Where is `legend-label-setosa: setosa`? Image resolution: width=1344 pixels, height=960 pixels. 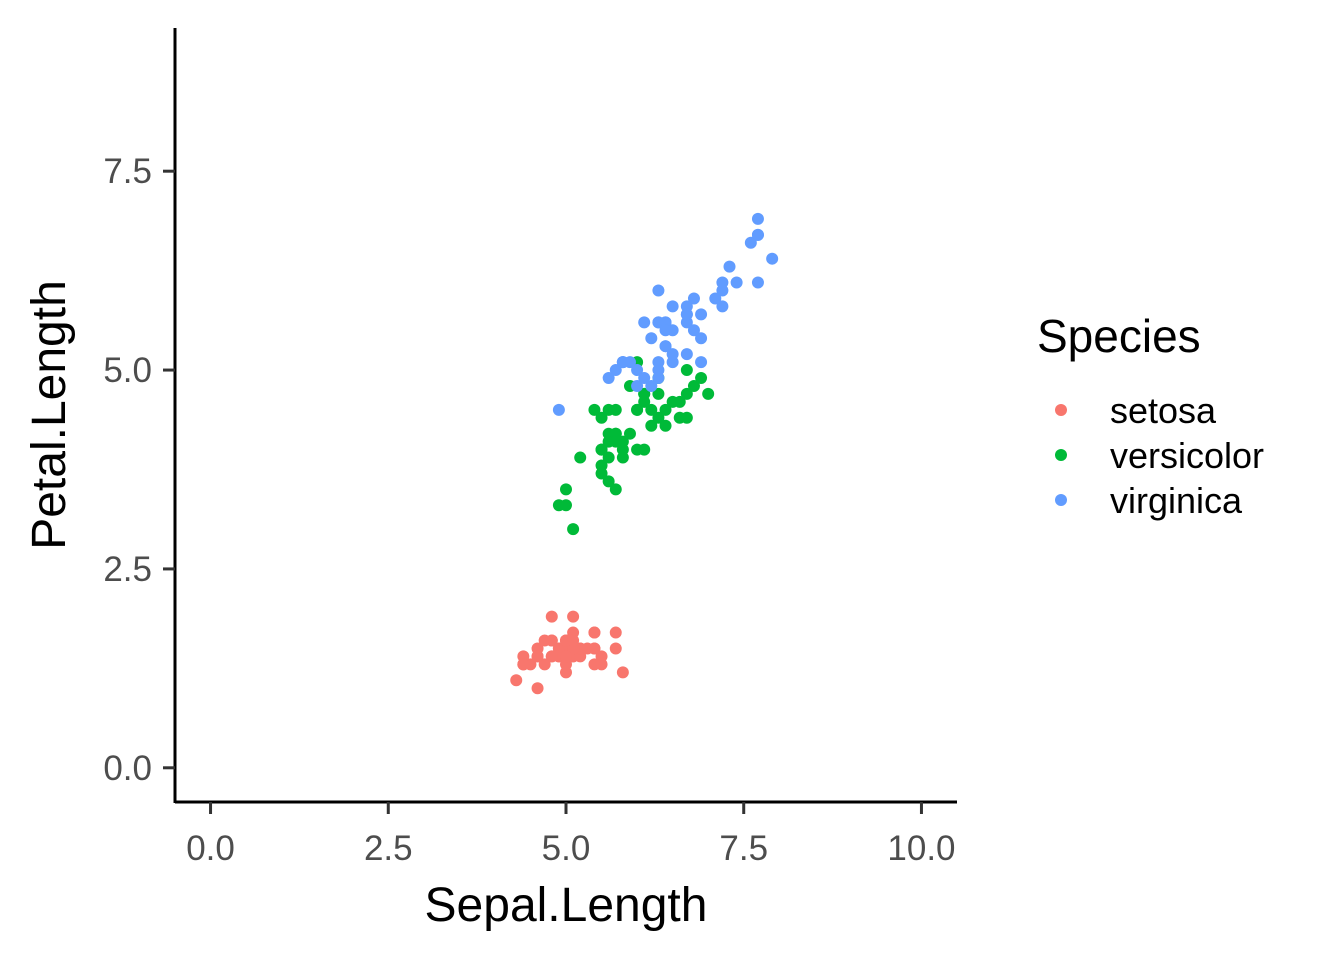 legend-label-setosa: setosa is located at coordinates (1163, 410).